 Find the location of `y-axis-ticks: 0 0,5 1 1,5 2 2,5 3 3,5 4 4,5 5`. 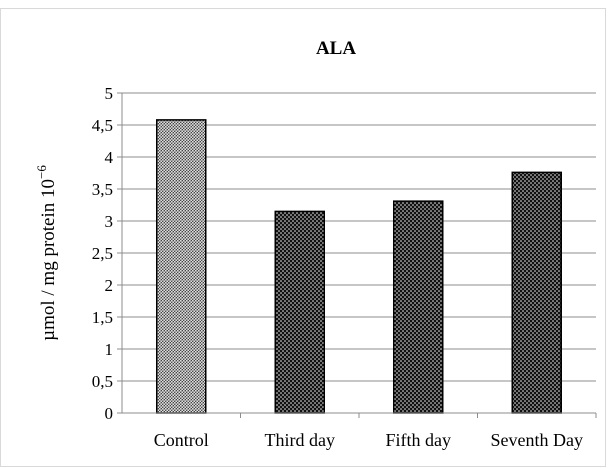

y-axis-ticks: 0 0,5 1 1,5 2 2,5 3 3,5 4 4,5 5 is located at coordinates (107, 253).